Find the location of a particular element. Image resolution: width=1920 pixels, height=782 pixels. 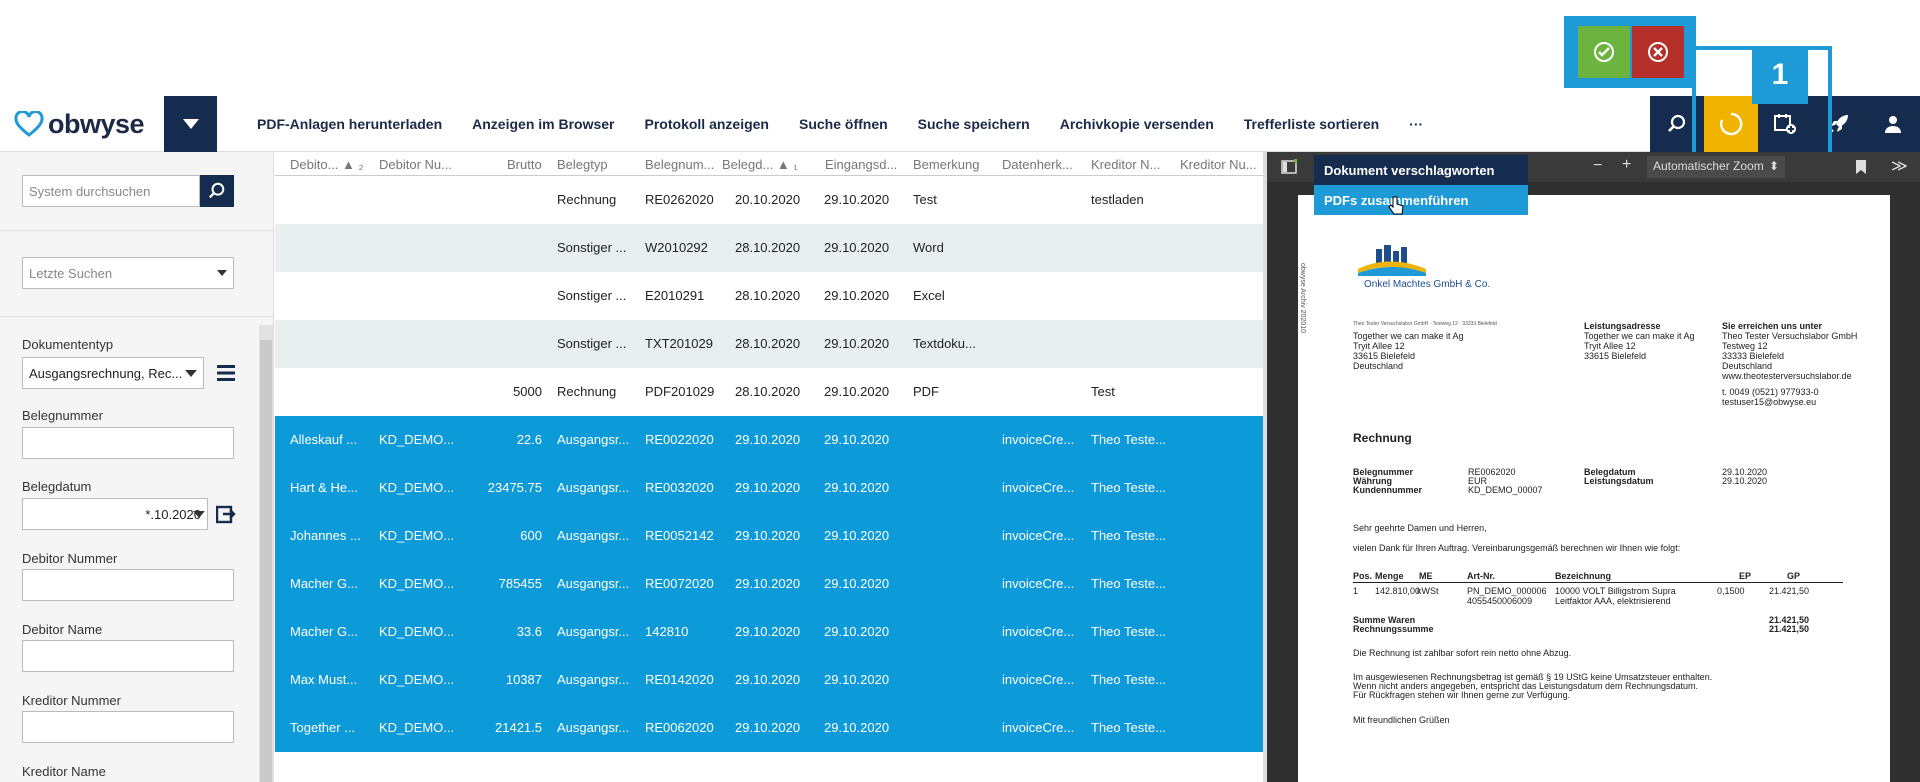

user-button is located at coordinates (1893, 124).